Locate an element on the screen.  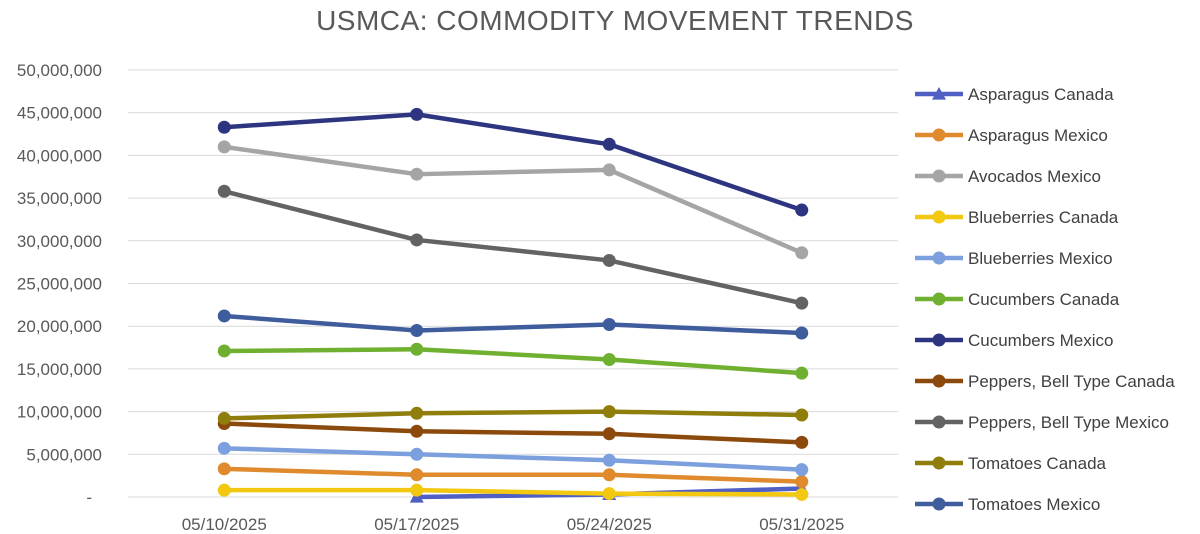
legend-item-cucumbers-canada: Cucumbers Canada is located at coordinates (1017, 299).